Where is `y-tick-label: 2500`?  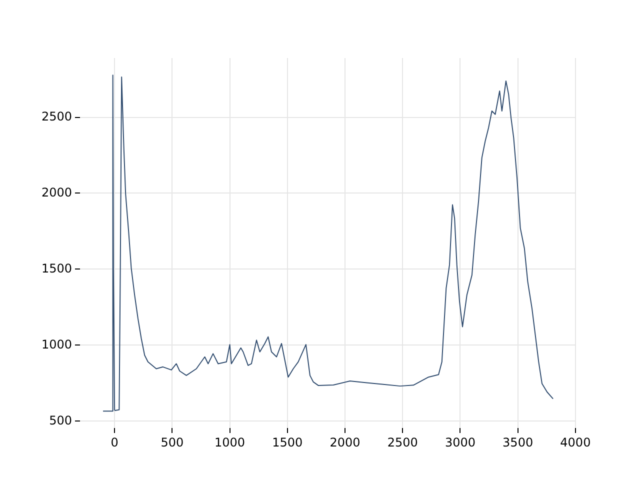 y-tick-label: 2500 is located at coordinates (56, 116).